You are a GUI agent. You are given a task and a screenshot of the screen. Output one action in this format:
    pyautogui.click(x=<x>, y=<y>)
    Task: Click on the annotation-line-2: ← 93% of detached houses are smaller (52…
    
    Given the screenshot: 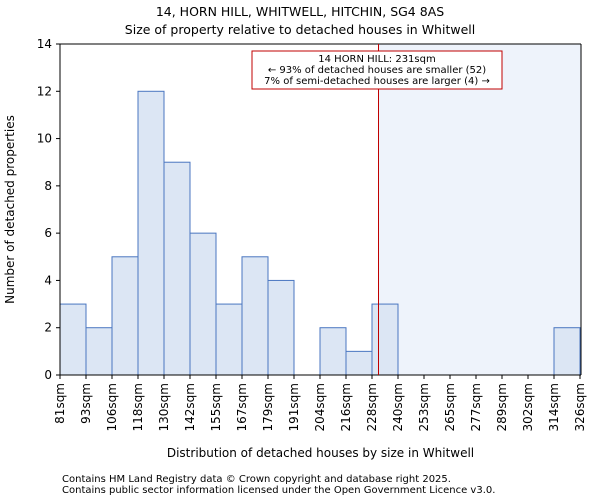 What is the action you would take?
    pyautogui.click(x=377, y=70)
    